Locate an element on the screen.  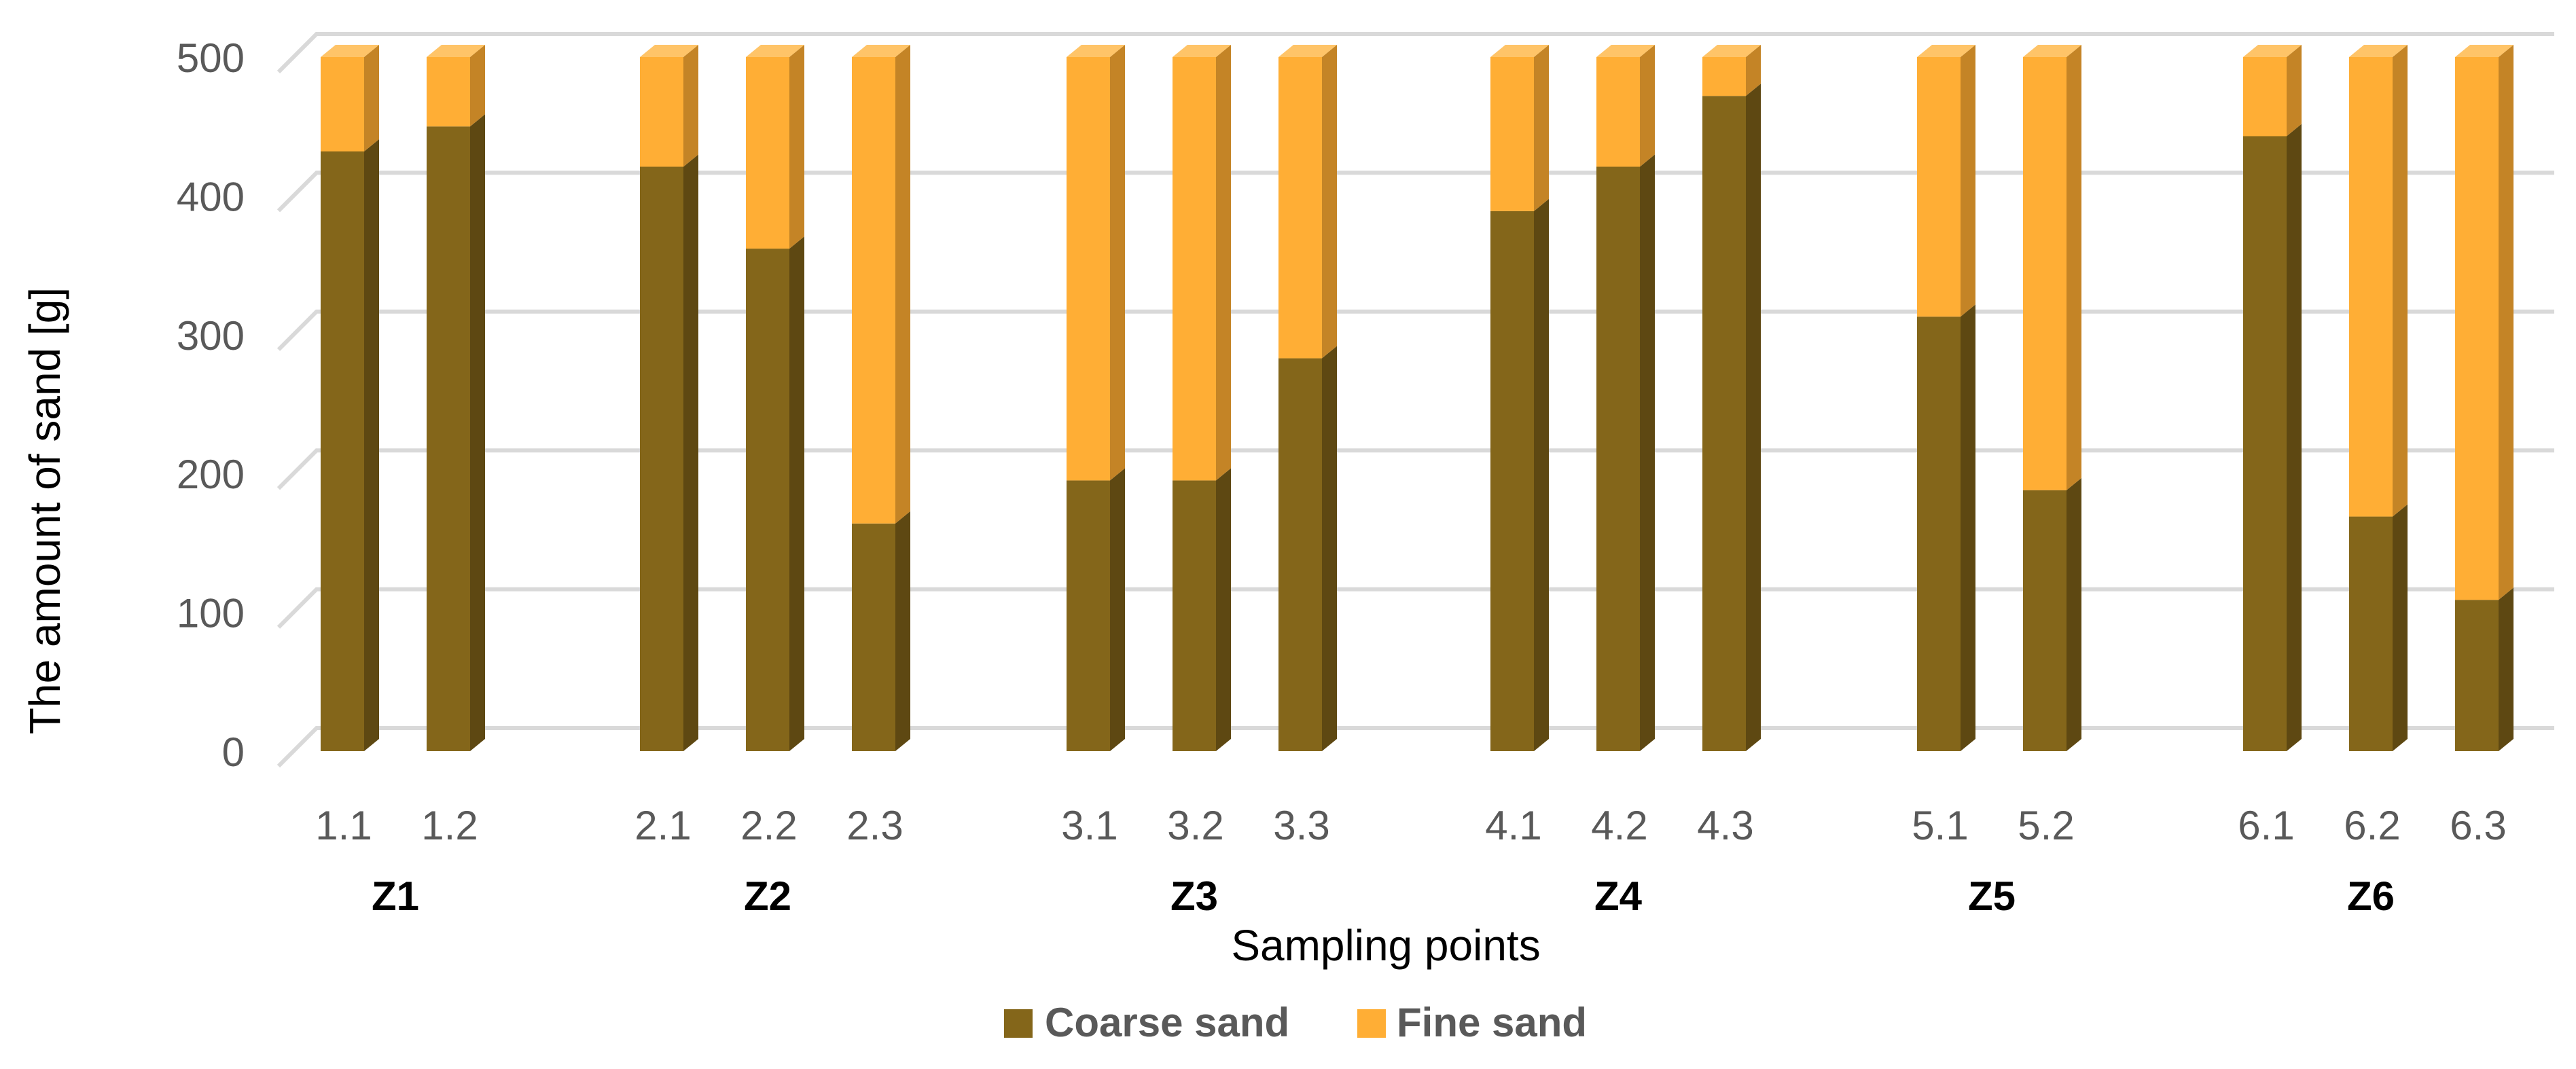
bar-coarse-sand-1.2 is located at coordinates (448, 439).